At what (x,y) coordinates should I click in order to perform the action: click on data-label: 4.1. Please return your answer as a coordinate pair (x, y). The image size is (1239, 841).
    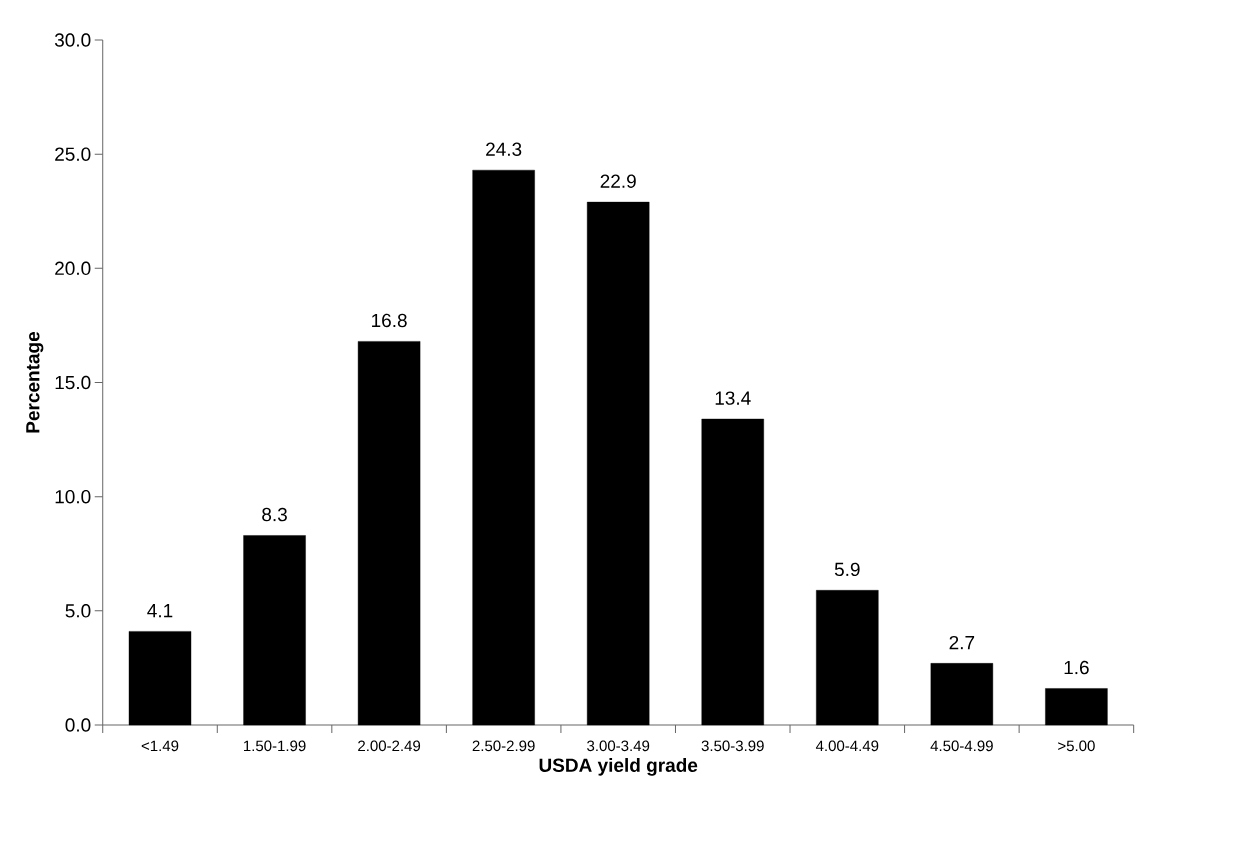
    Looking at the image, I should click on (160, 611).